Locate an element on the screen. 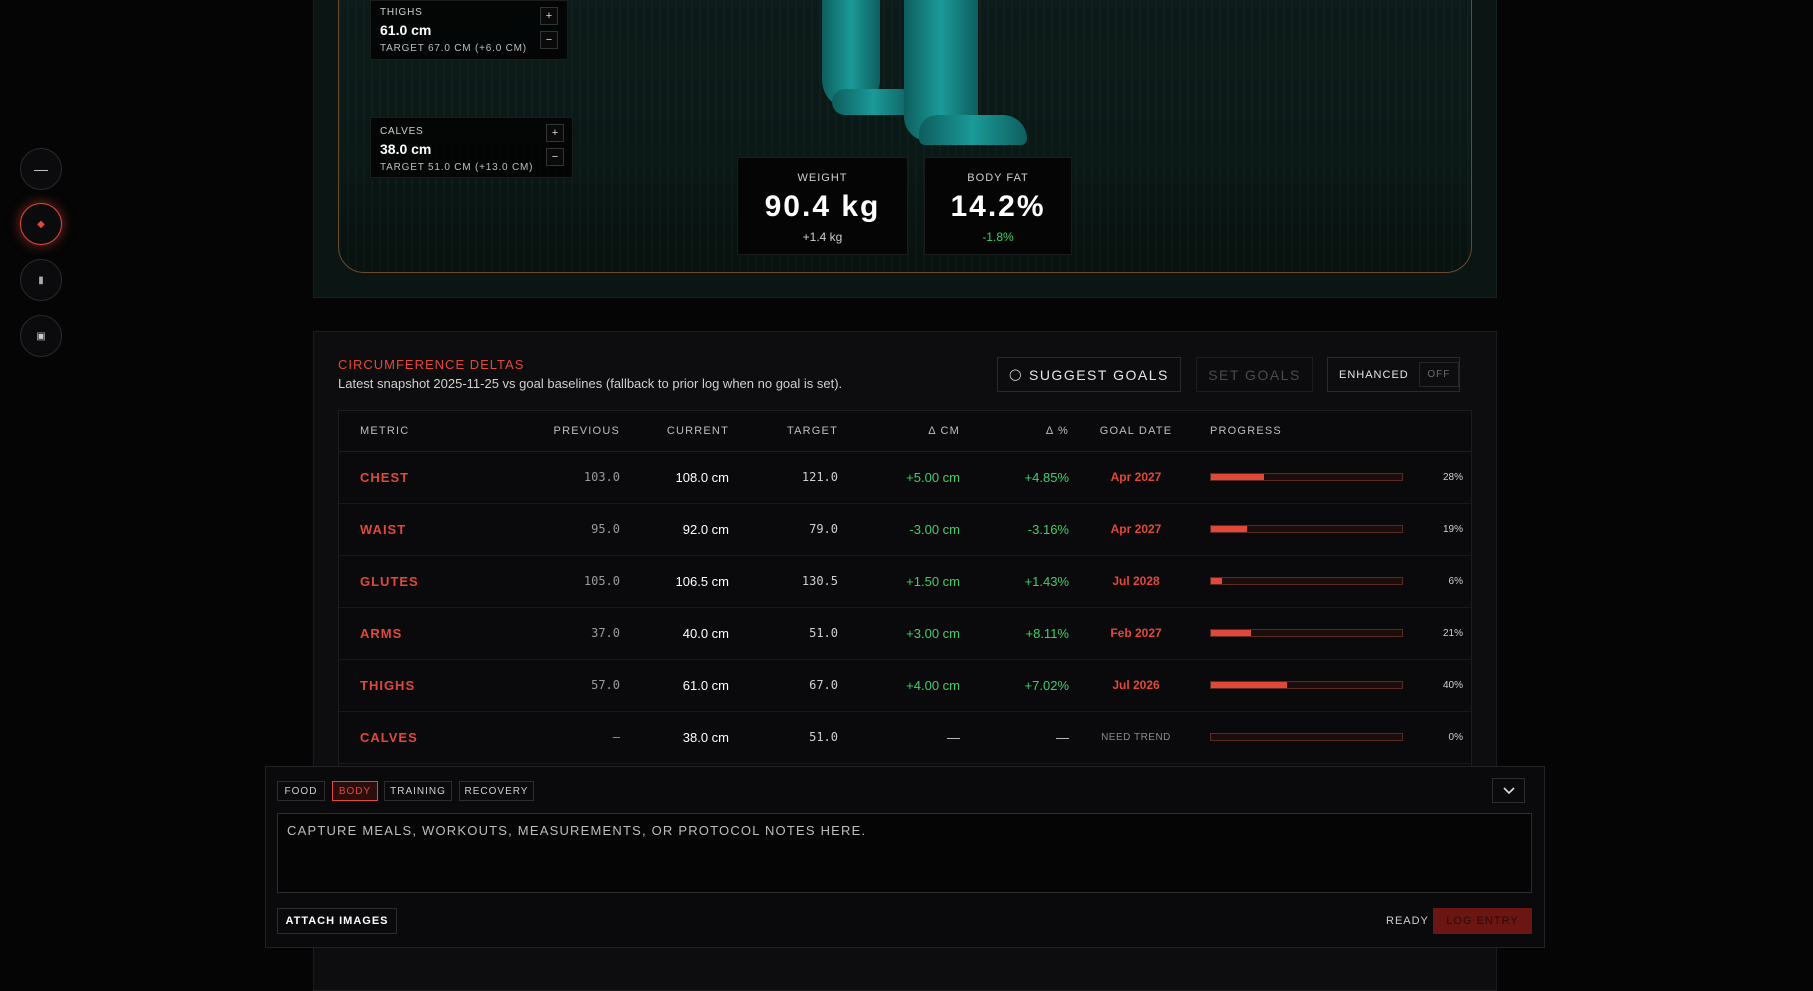 This screenshot has width=1813, height=991. bodyfat-label: BODY FAT is located at coordinates (998, 178).